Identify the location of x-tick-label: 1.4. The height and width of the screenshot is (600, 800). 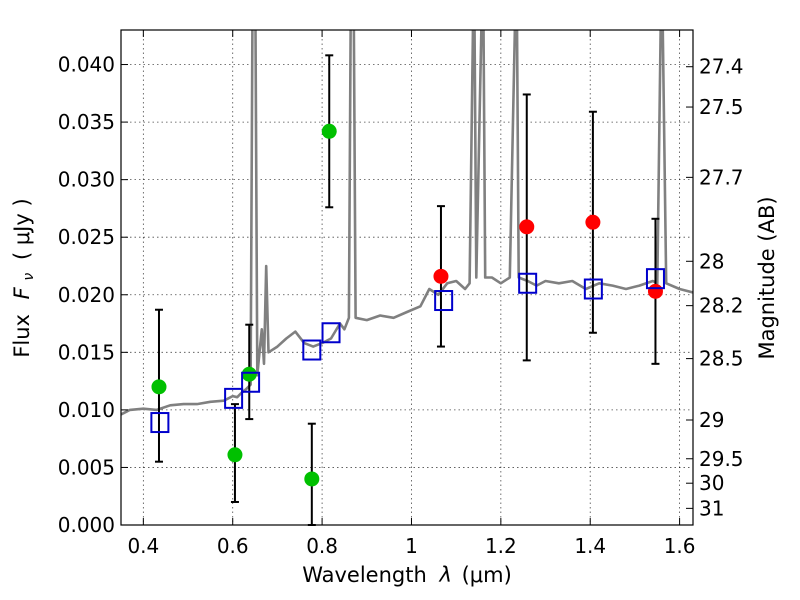
(590, 546).